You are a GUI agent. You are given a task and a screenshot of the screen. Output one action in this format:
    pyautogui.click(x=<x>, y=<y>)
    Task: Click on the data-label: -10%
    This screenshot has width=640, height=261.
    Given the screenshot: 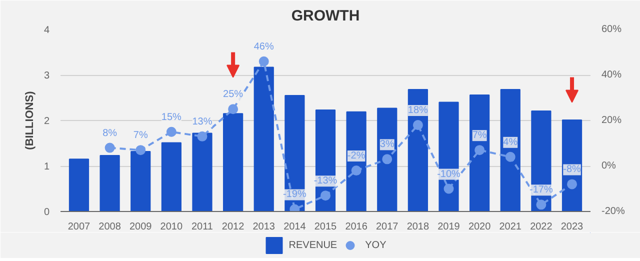 What is the action you would take?
    pyautogui.click(x=449, y=174)
    